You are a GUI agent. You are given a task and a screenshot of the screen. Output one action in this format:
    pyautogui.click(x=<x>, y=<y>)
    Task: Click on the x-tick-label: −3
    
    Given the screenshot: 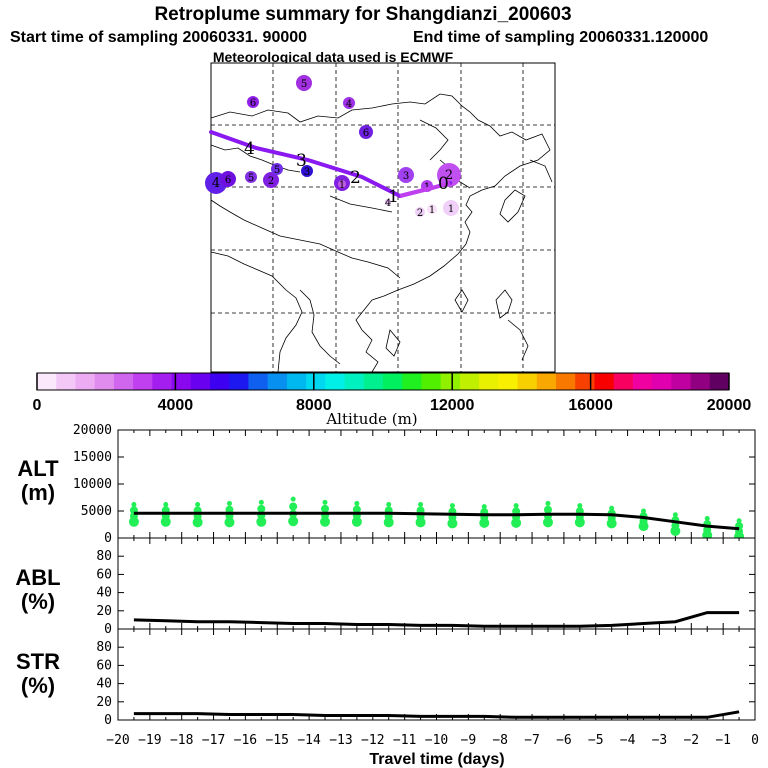 What is the action you would take?
    pyautogui.click(x=660, y=740)
    